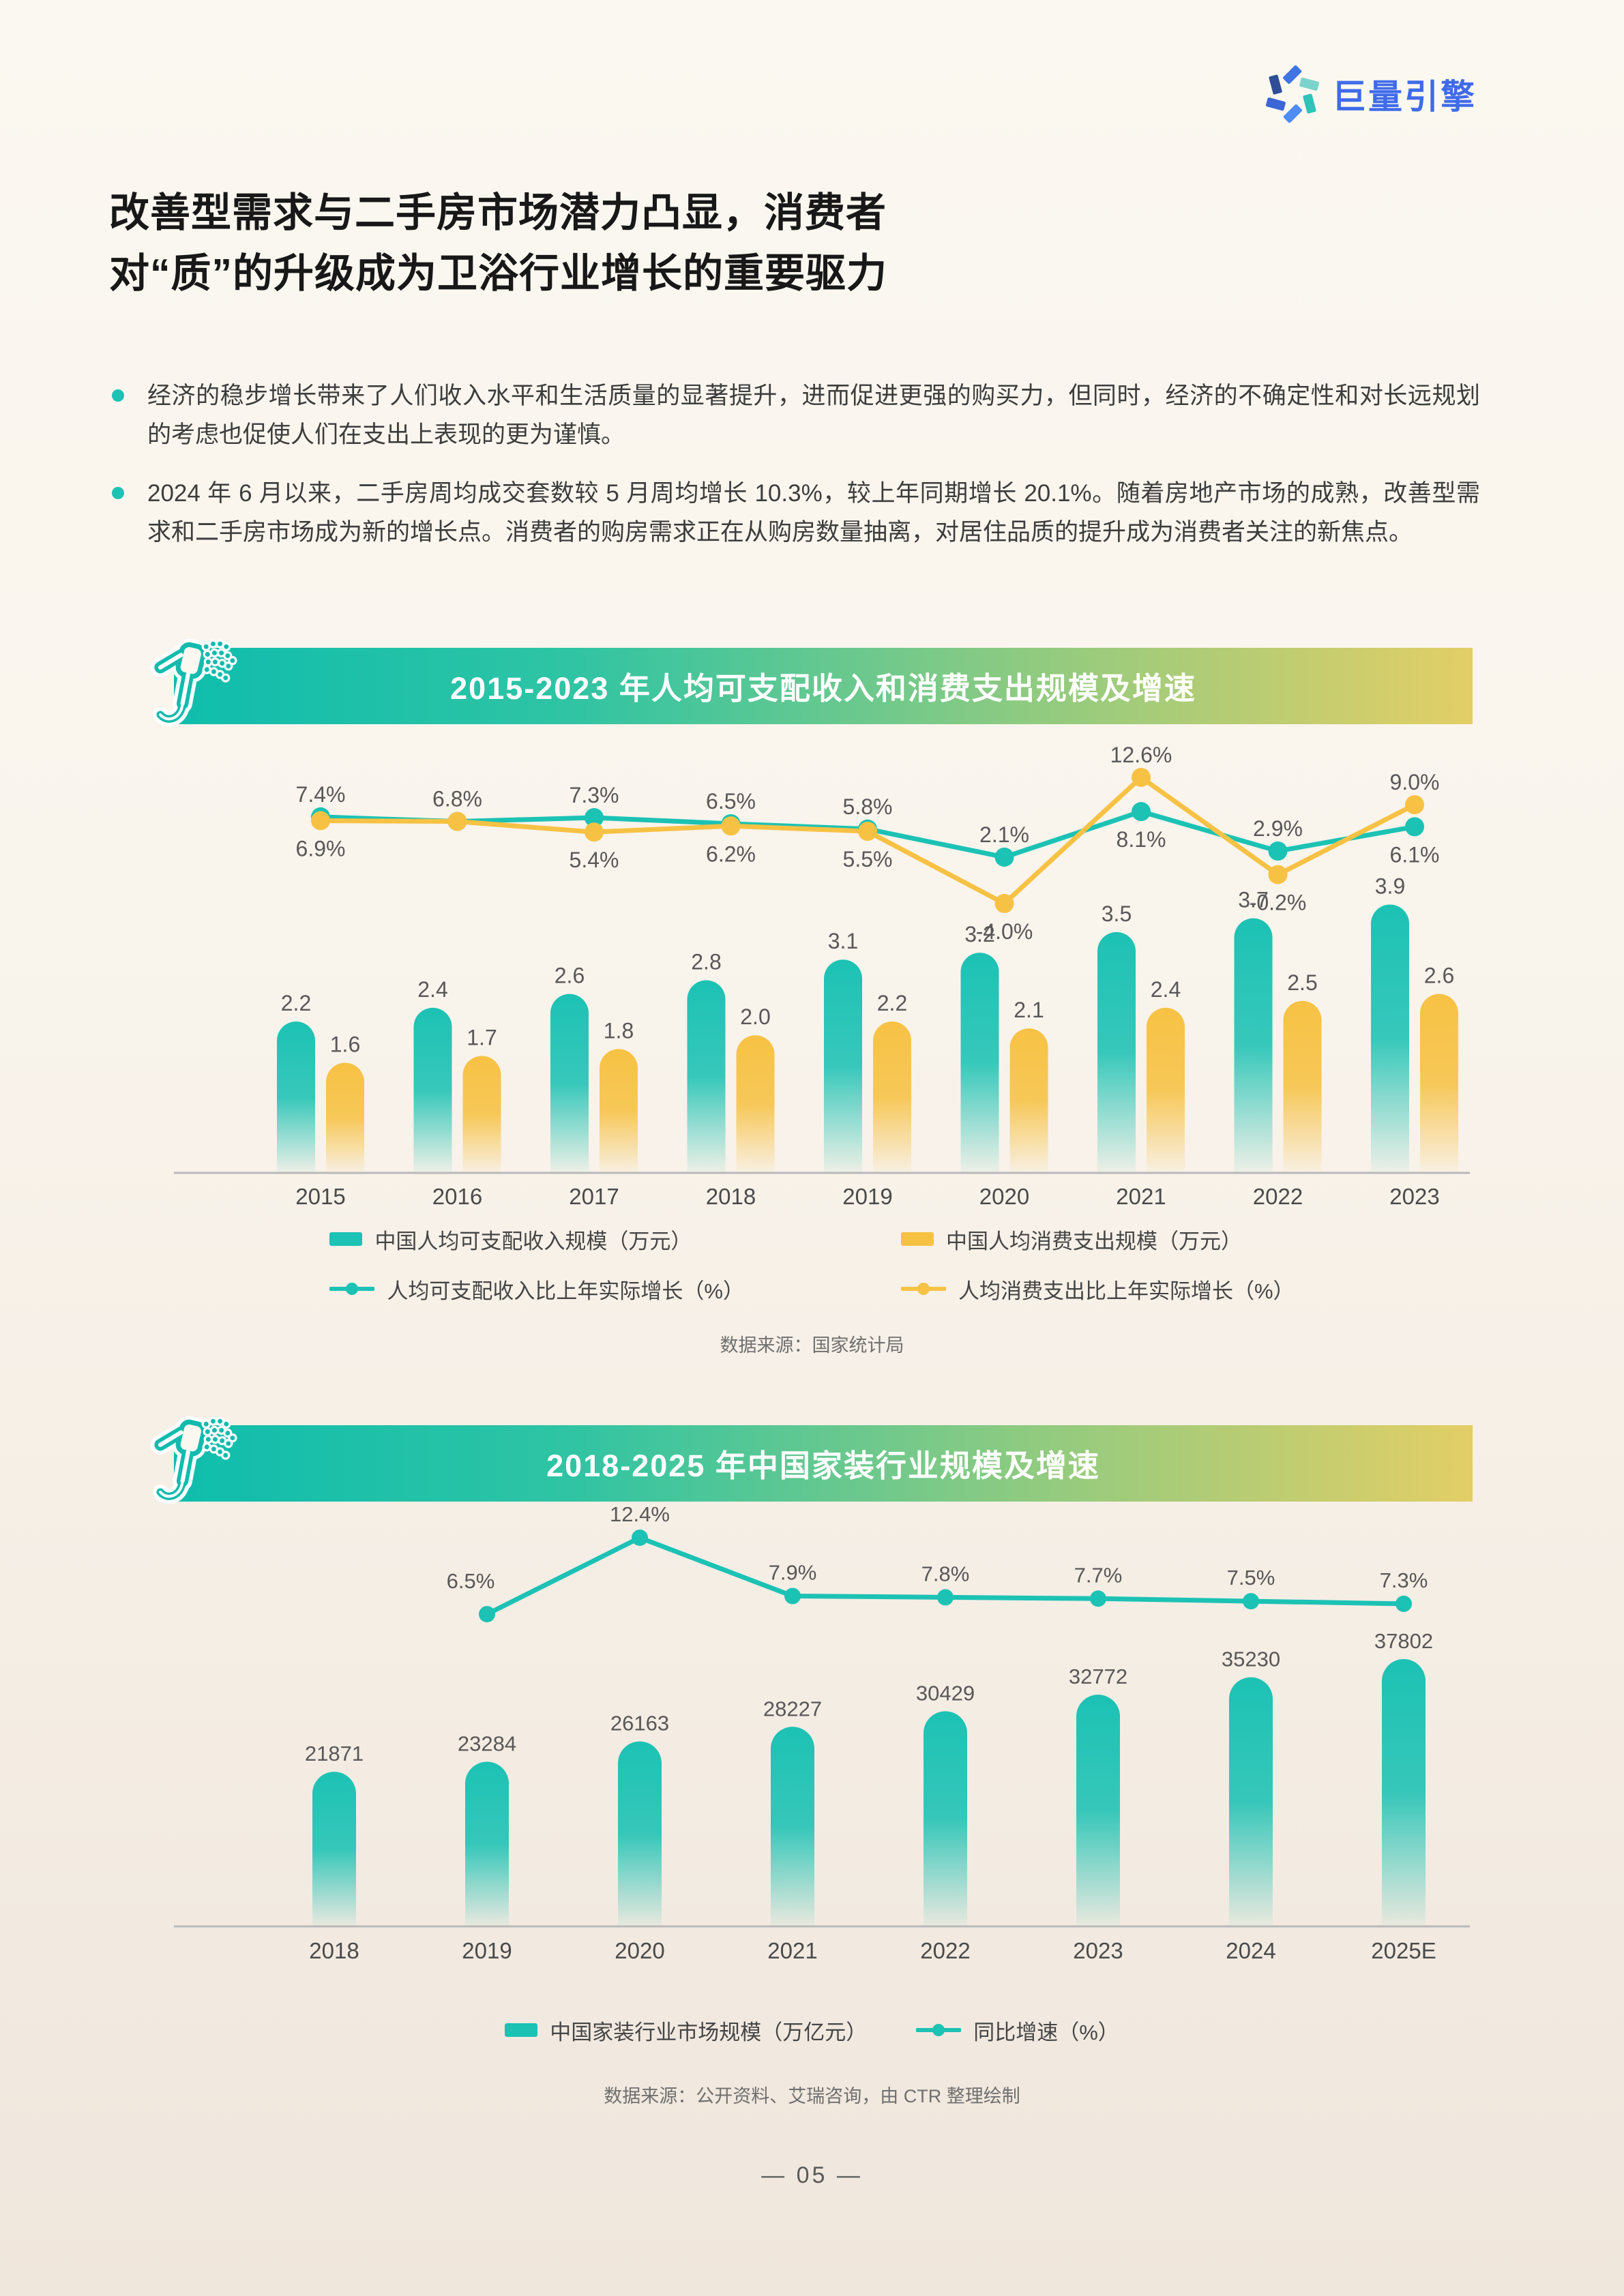  I want to click on chart2-legend: 中国家装行业市场规模（万亿元） 同比增速（%）, so click(812, 2031).